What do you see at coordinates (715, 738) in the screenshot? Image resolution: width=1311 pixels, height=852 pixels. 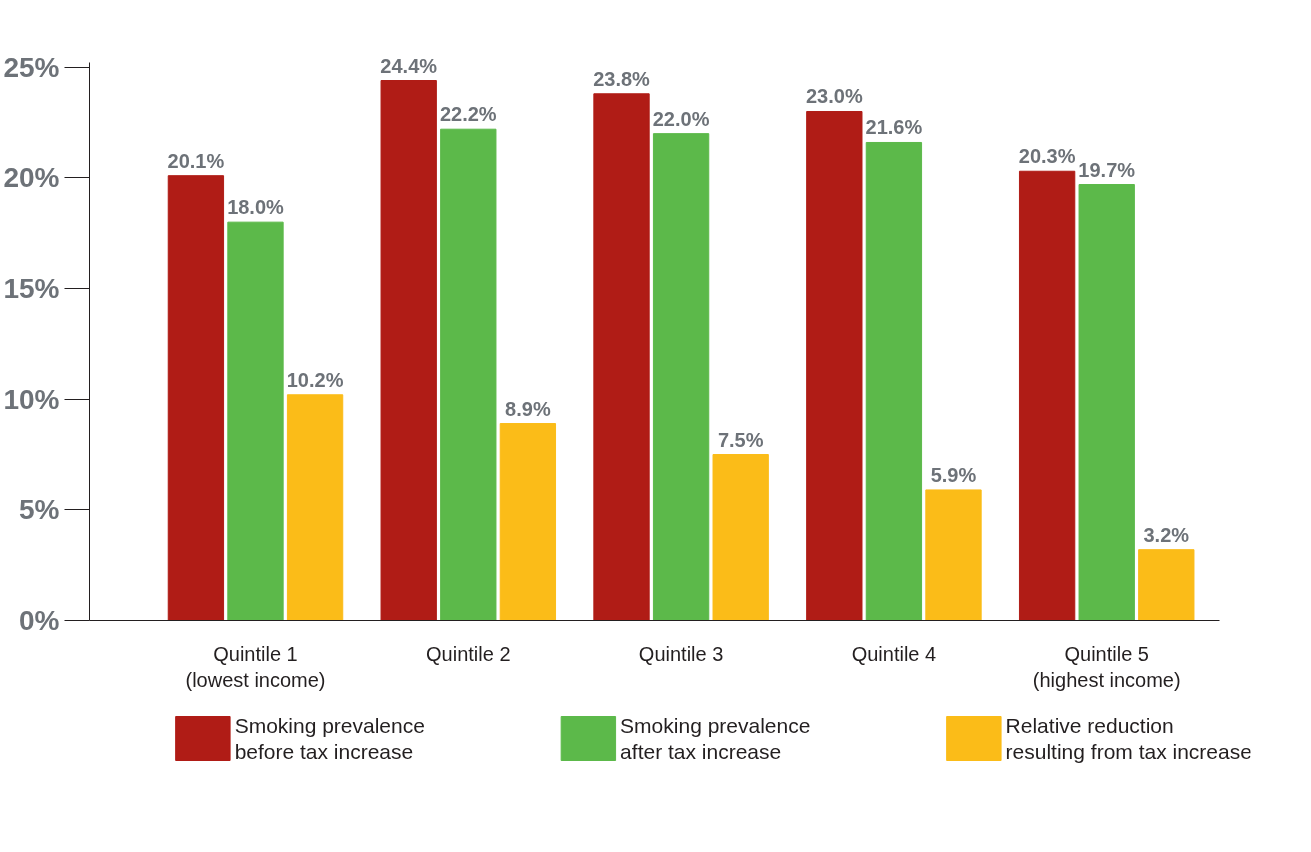 I see `legend-label: Smoking prevalence after tax increase` at bounding box center [715, 738].